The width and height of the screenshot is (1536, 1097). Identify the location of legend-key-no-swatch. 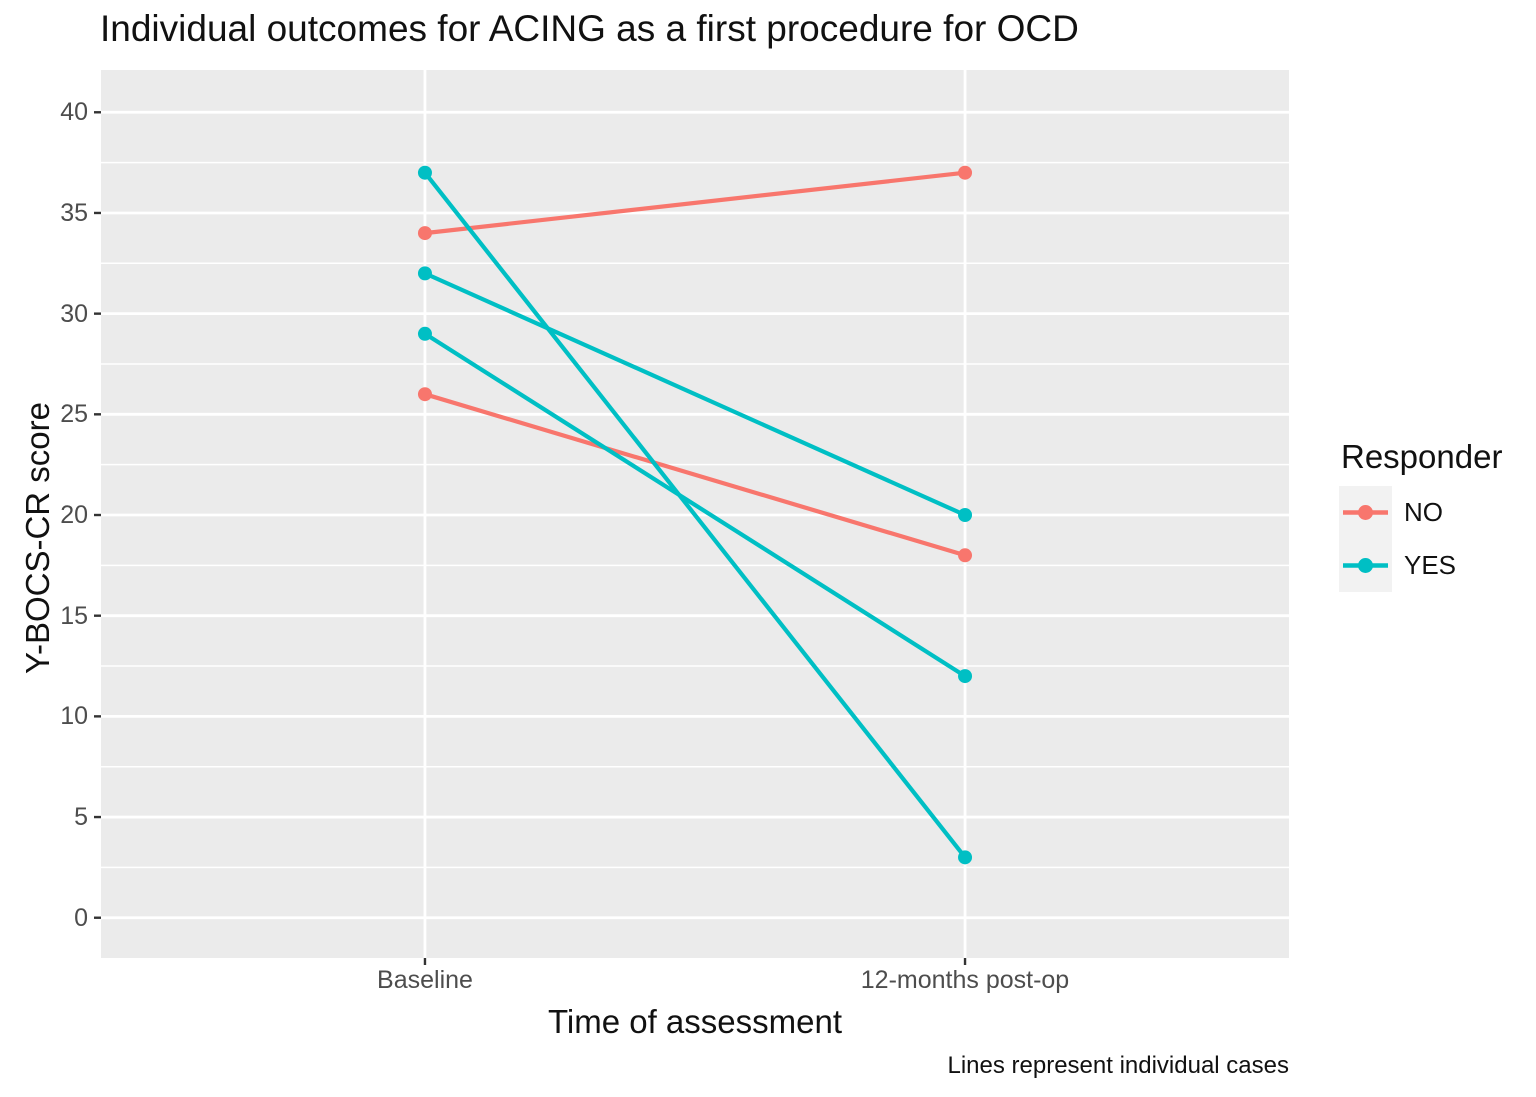
(1365, 512).